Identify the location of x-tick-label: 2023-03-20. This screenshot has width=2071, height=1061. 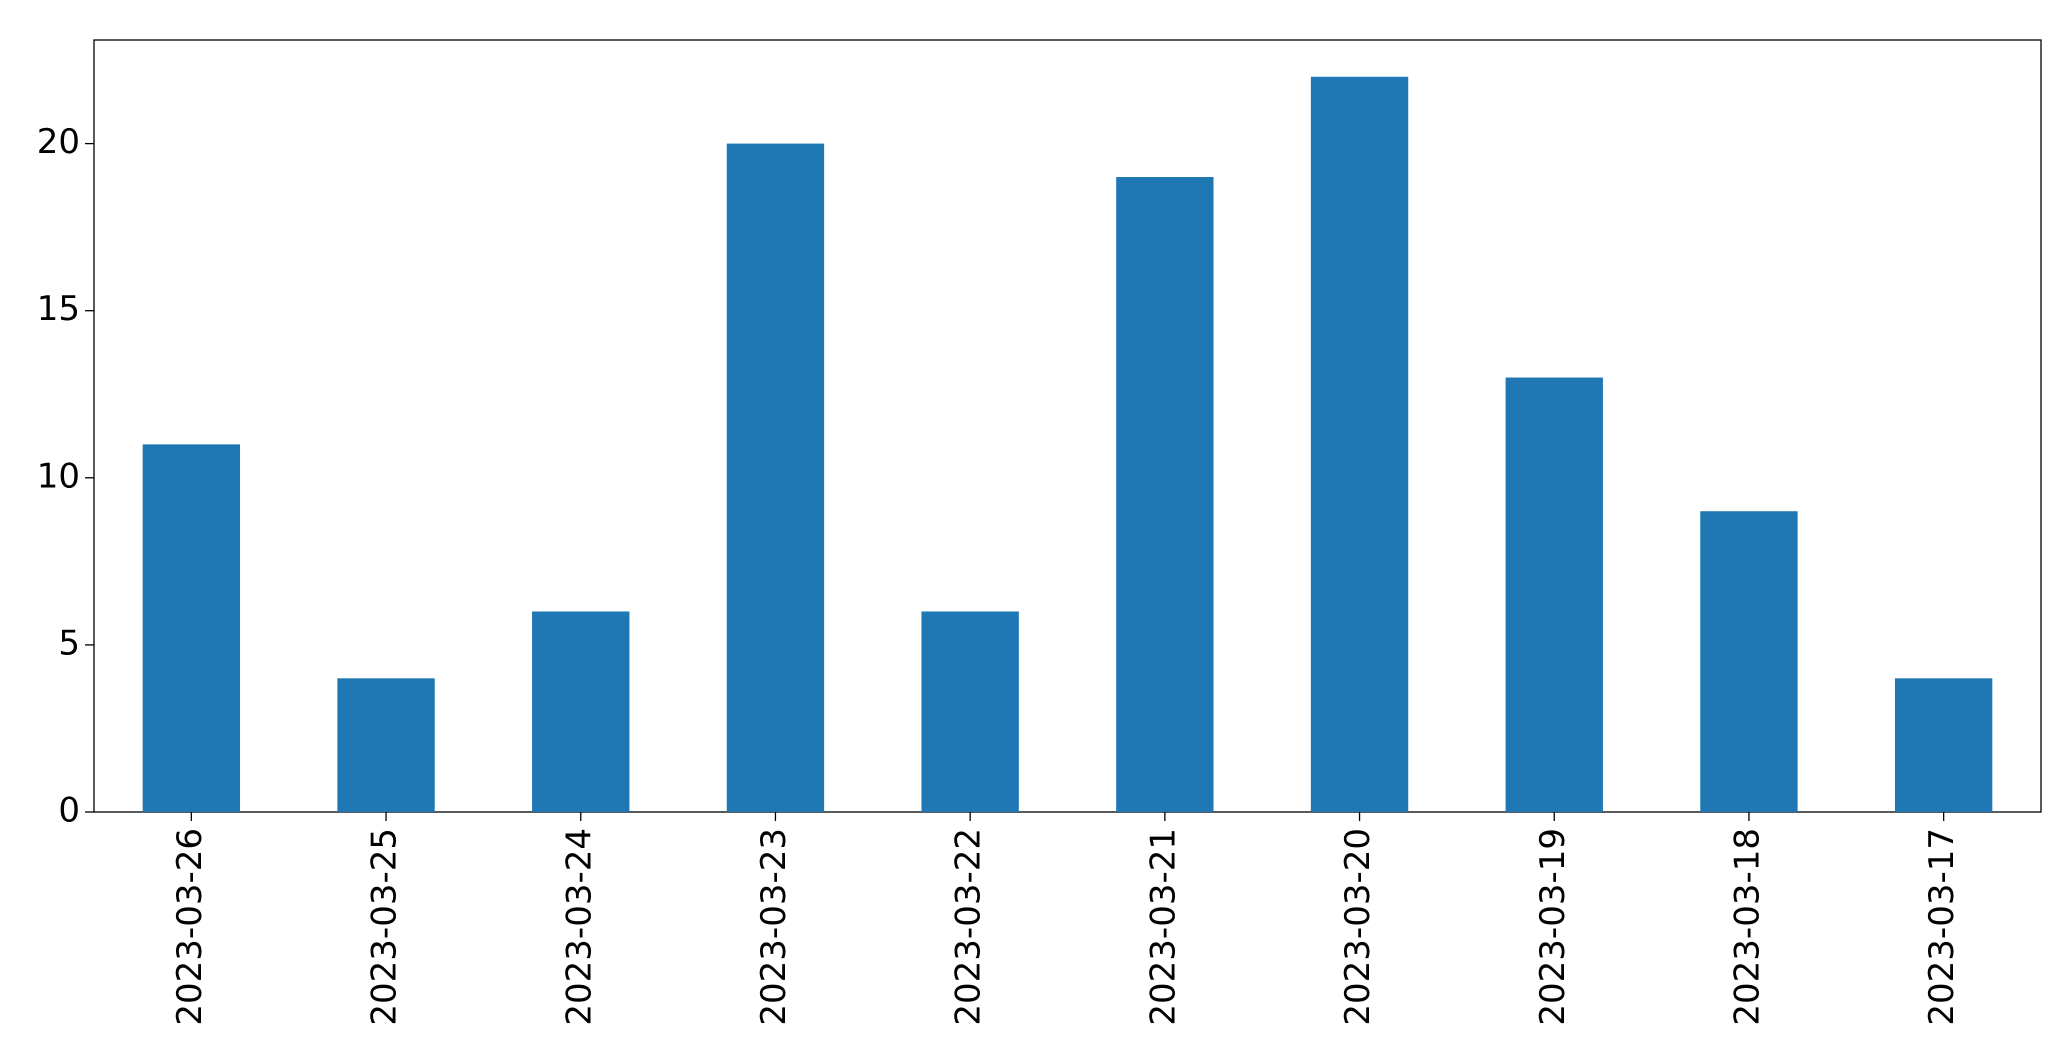
(1358, 927).